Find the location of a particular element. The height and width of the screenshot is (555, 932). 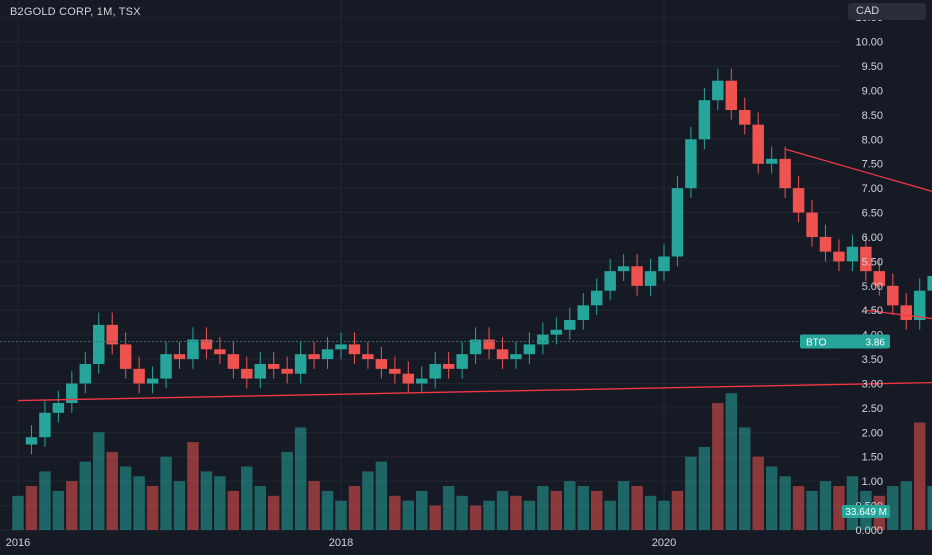

y-tick-label: 1.00 is located at coordinates (872, 482).